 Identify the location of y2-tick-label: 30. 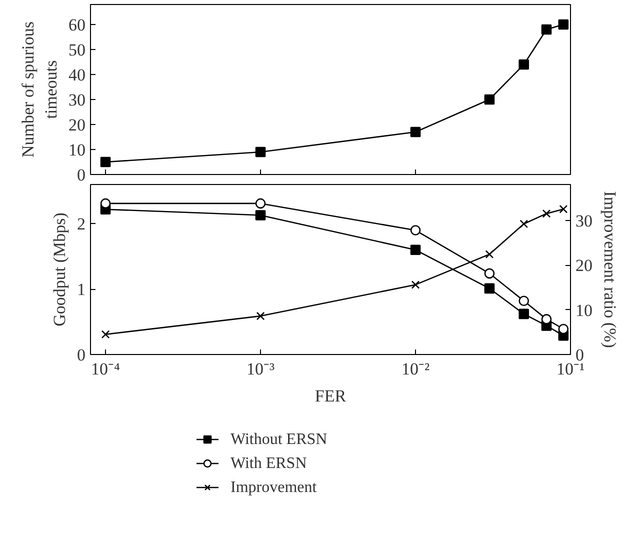
(584, 220).